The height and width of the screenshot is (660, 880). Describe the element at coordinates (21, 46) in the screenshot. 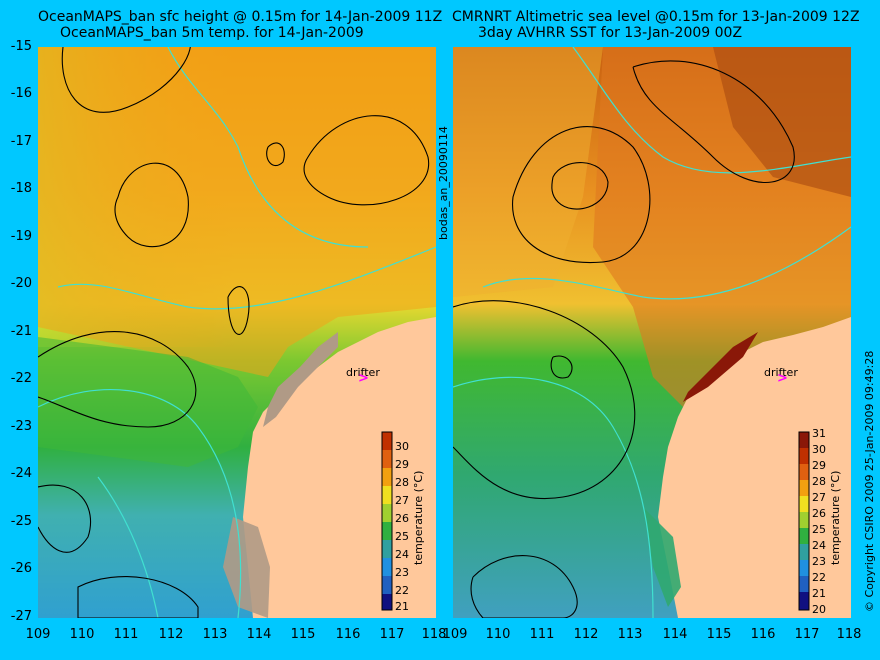

I see `y-tick: -15` at that location.